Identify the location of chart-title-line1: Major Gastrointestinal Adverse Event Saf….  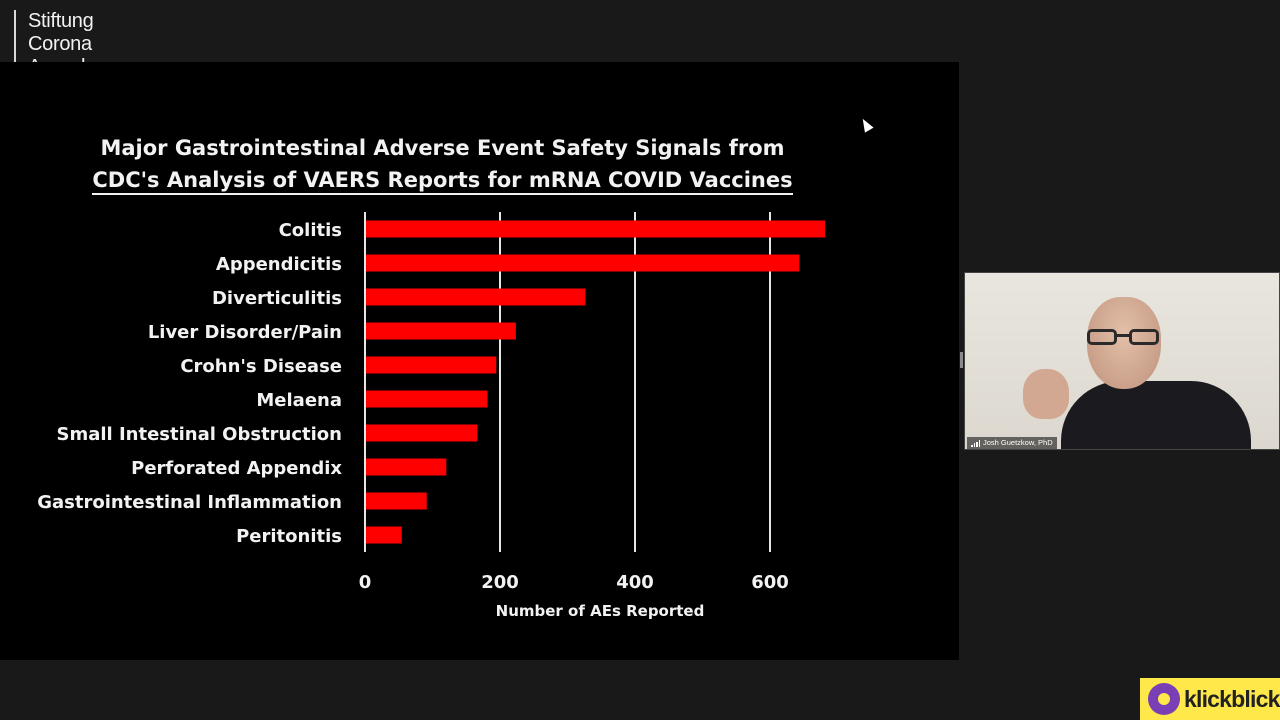
(442, 148).